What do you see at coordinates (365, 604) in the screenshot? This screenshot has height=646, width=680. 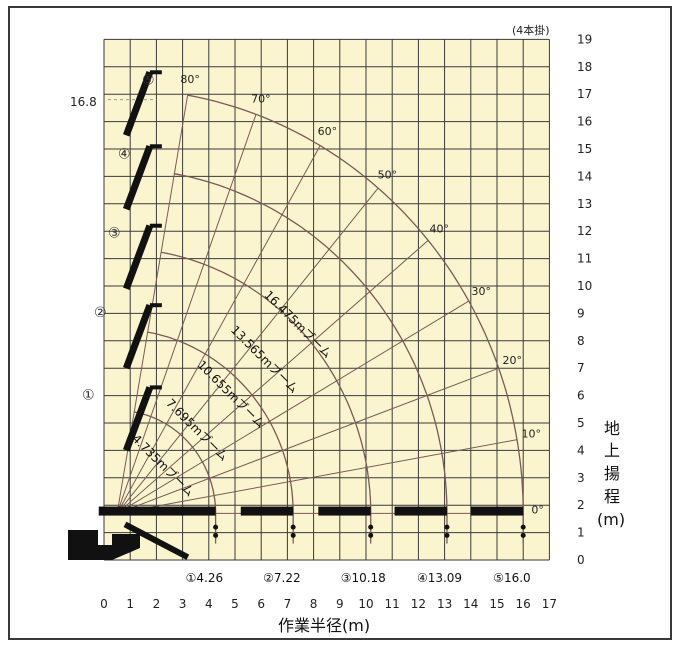 I see `x-tick-label: 10` at bounding box center [365, 604].